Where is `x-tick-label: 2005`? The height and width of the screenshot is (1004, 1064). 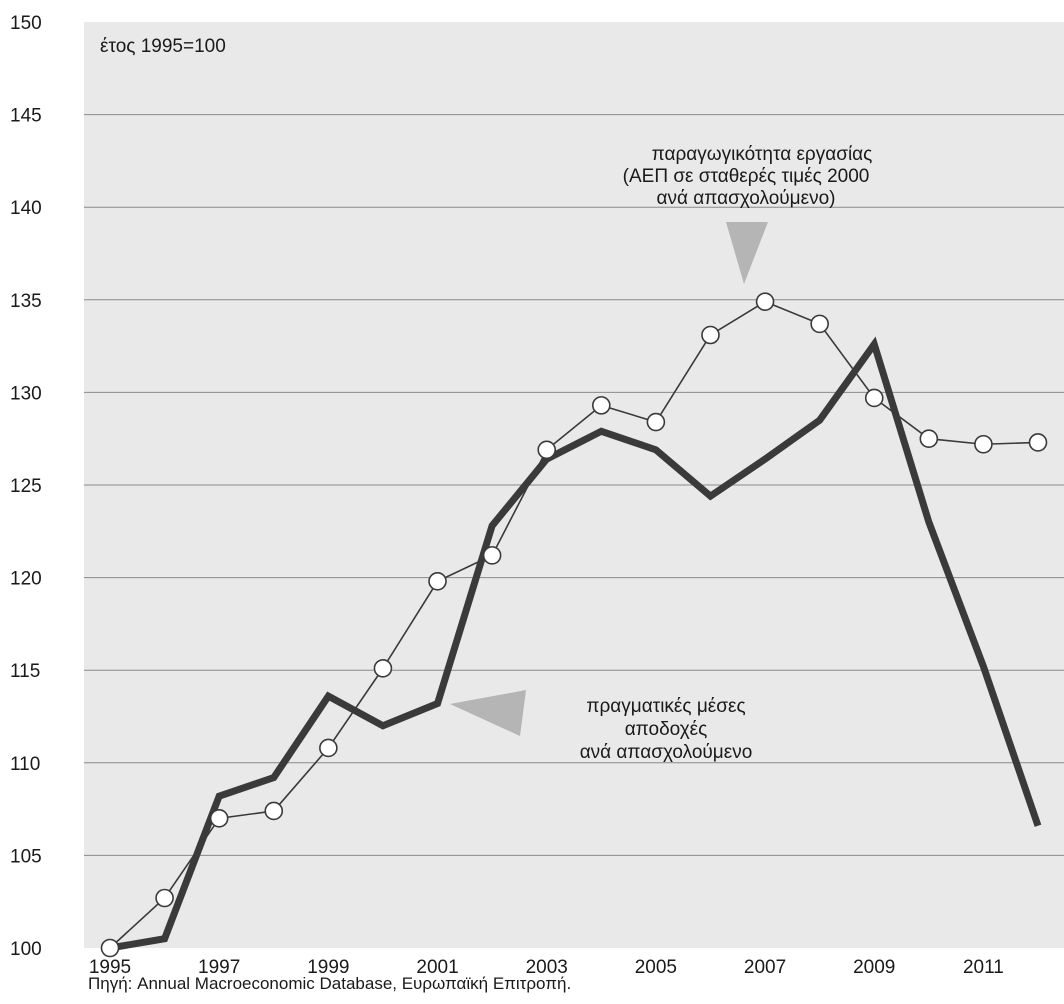 x-tick-label: 2005 is located at coordinates (656, 967).